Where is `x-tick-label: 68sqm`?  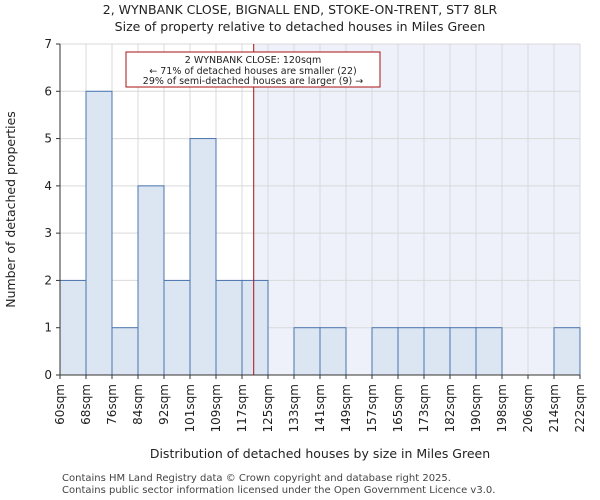 x-tick-label: 68sqm is located at coordinates (86, 404).